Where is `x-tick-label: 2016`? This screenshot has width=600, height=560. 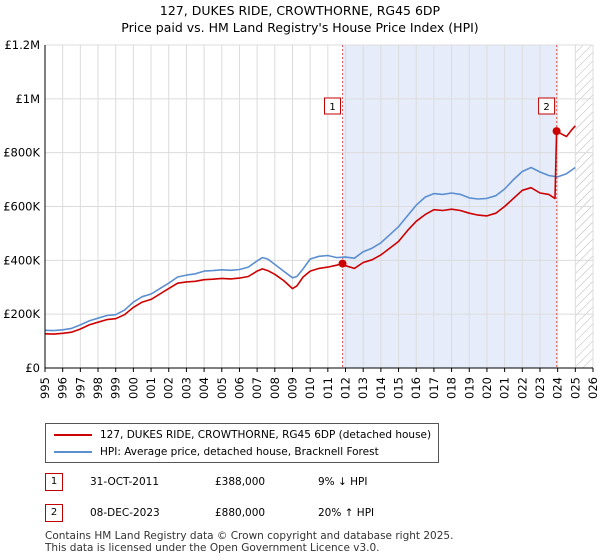
x-tick-label: 2016 is located at coordinates (416, 388).